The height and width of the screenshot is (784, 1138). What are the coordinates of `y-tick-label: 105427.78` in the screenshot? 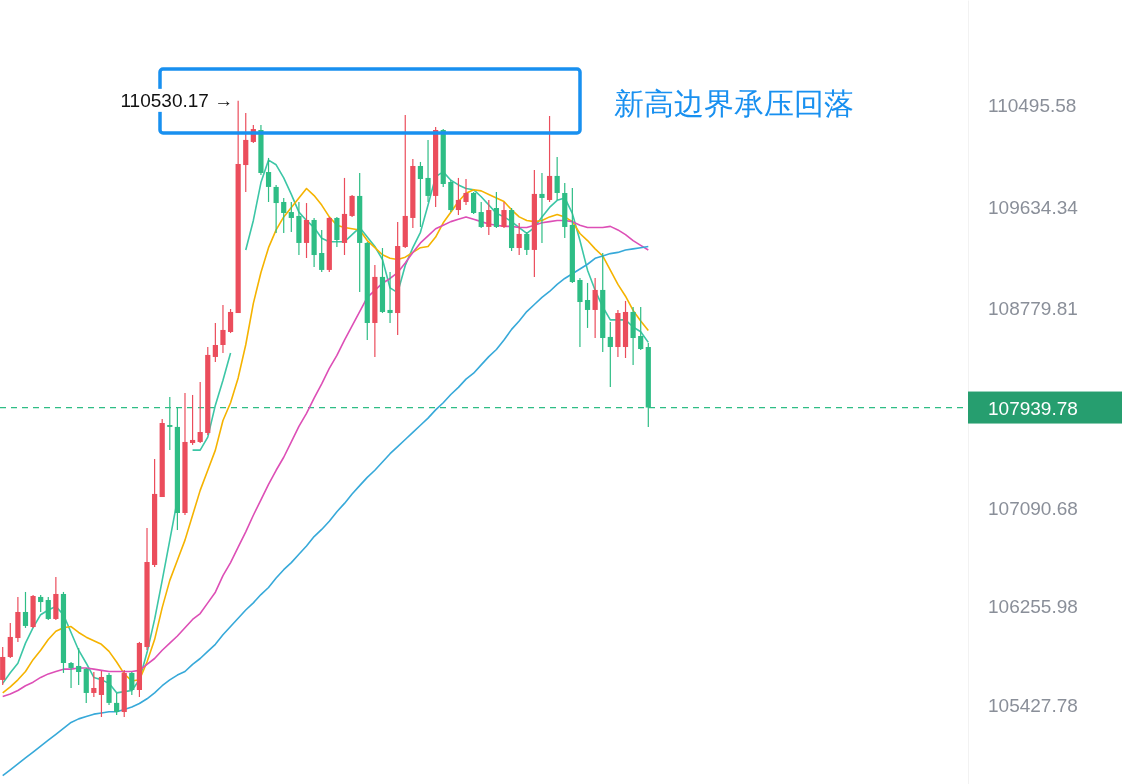 It's located at (1033, 705).